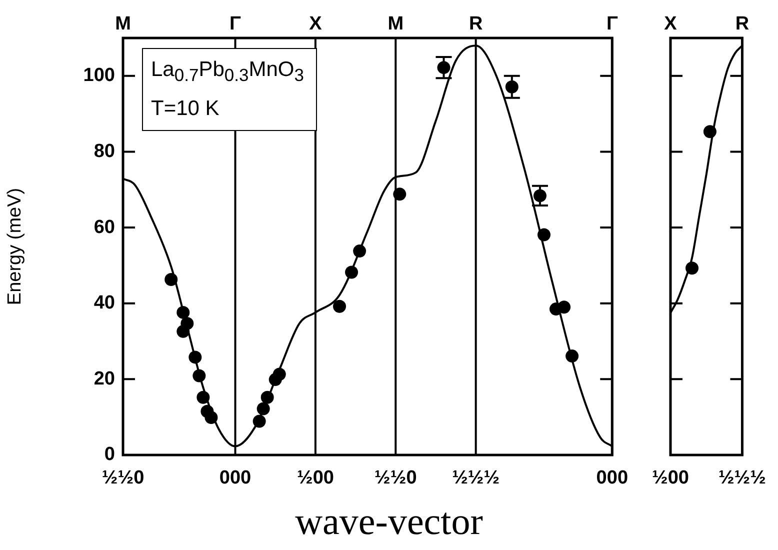 Image resolution: width=778 pixels, height=550 pixels. What do you see at coordinates (99, 75) in the screenshot?
I see `y-tick-label: 100` at bounding box center [99, 75].